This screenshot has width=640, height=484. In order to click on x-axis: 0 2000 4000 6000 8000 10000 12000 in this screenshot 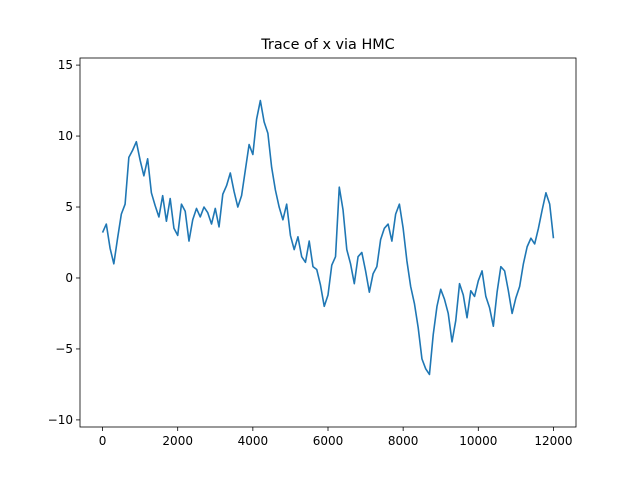, I will do `click(336, 437)`.